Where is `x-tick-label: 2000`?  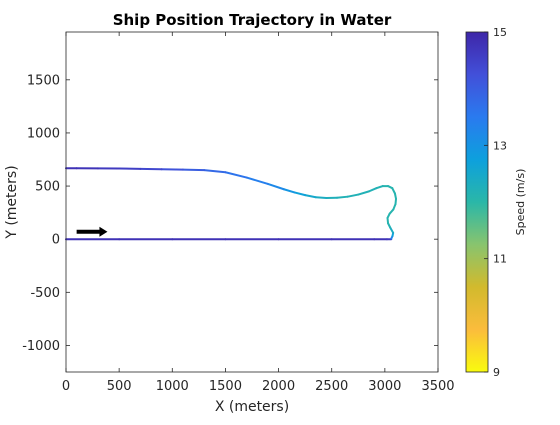 x-tick-label: 2000 is located at coordinates (278, 386).